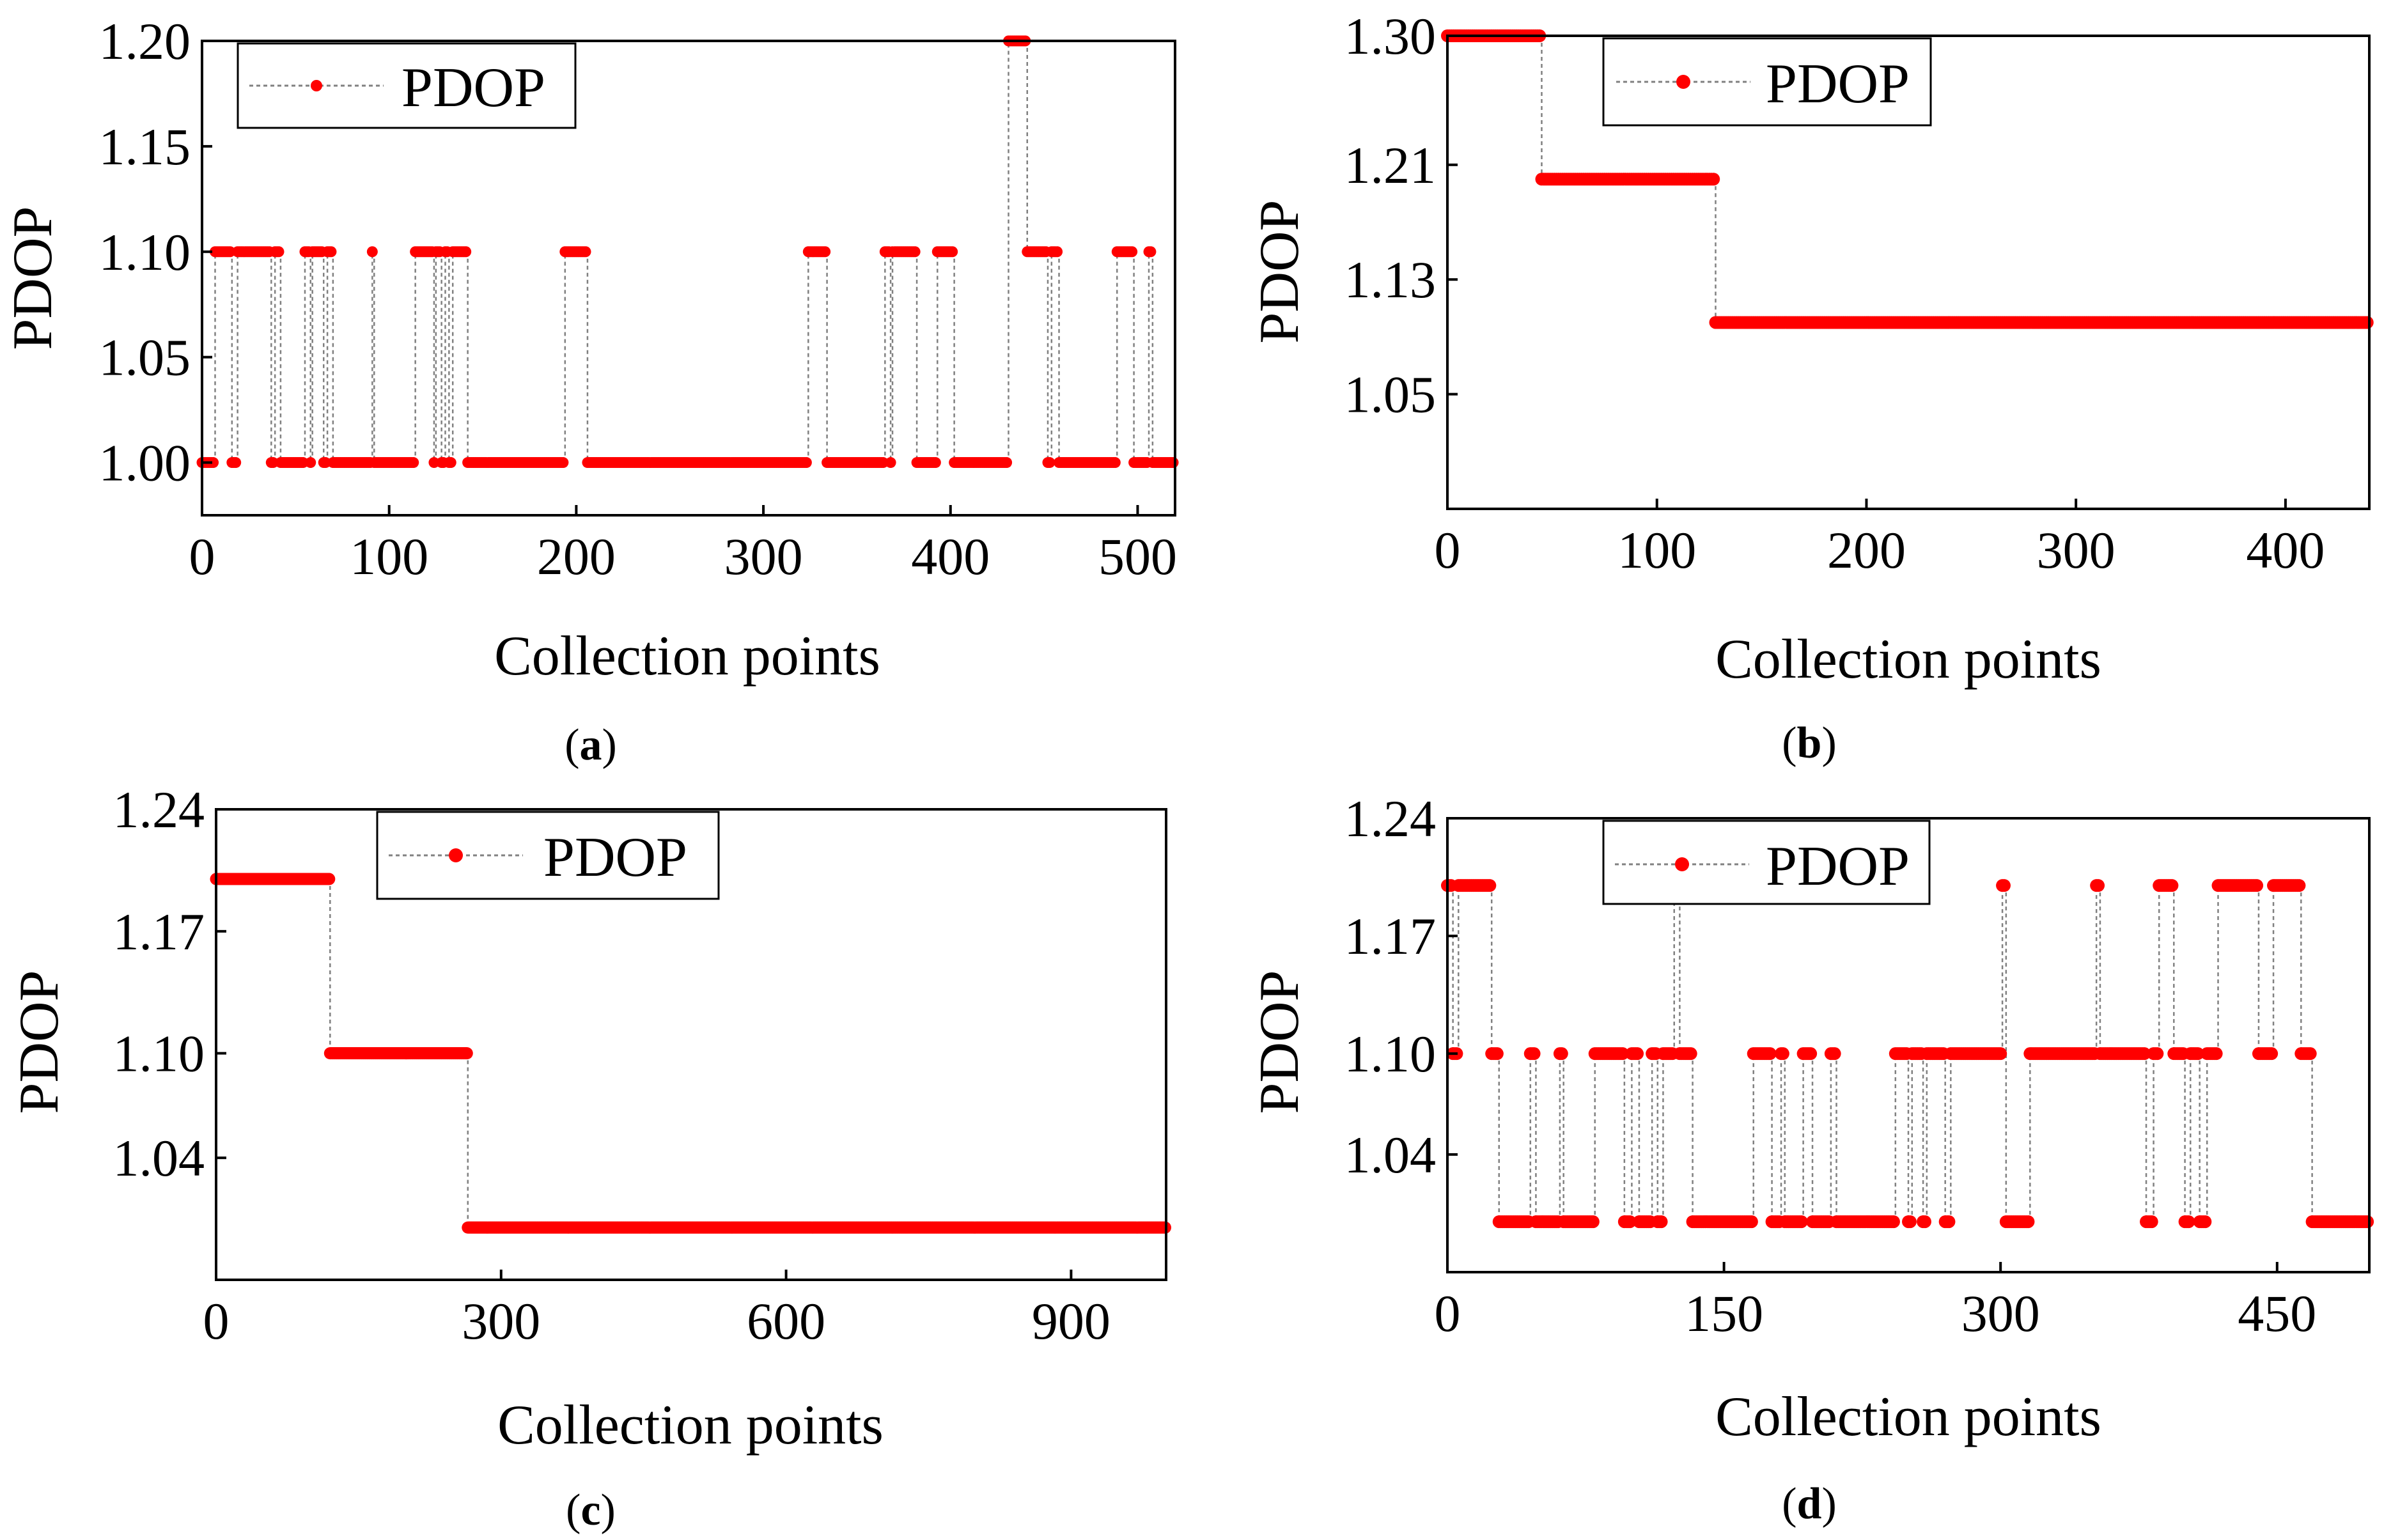  Describe the element at coordinates (786, 1321) in the screenshot. I see `x-tick-label: 600` at that location.